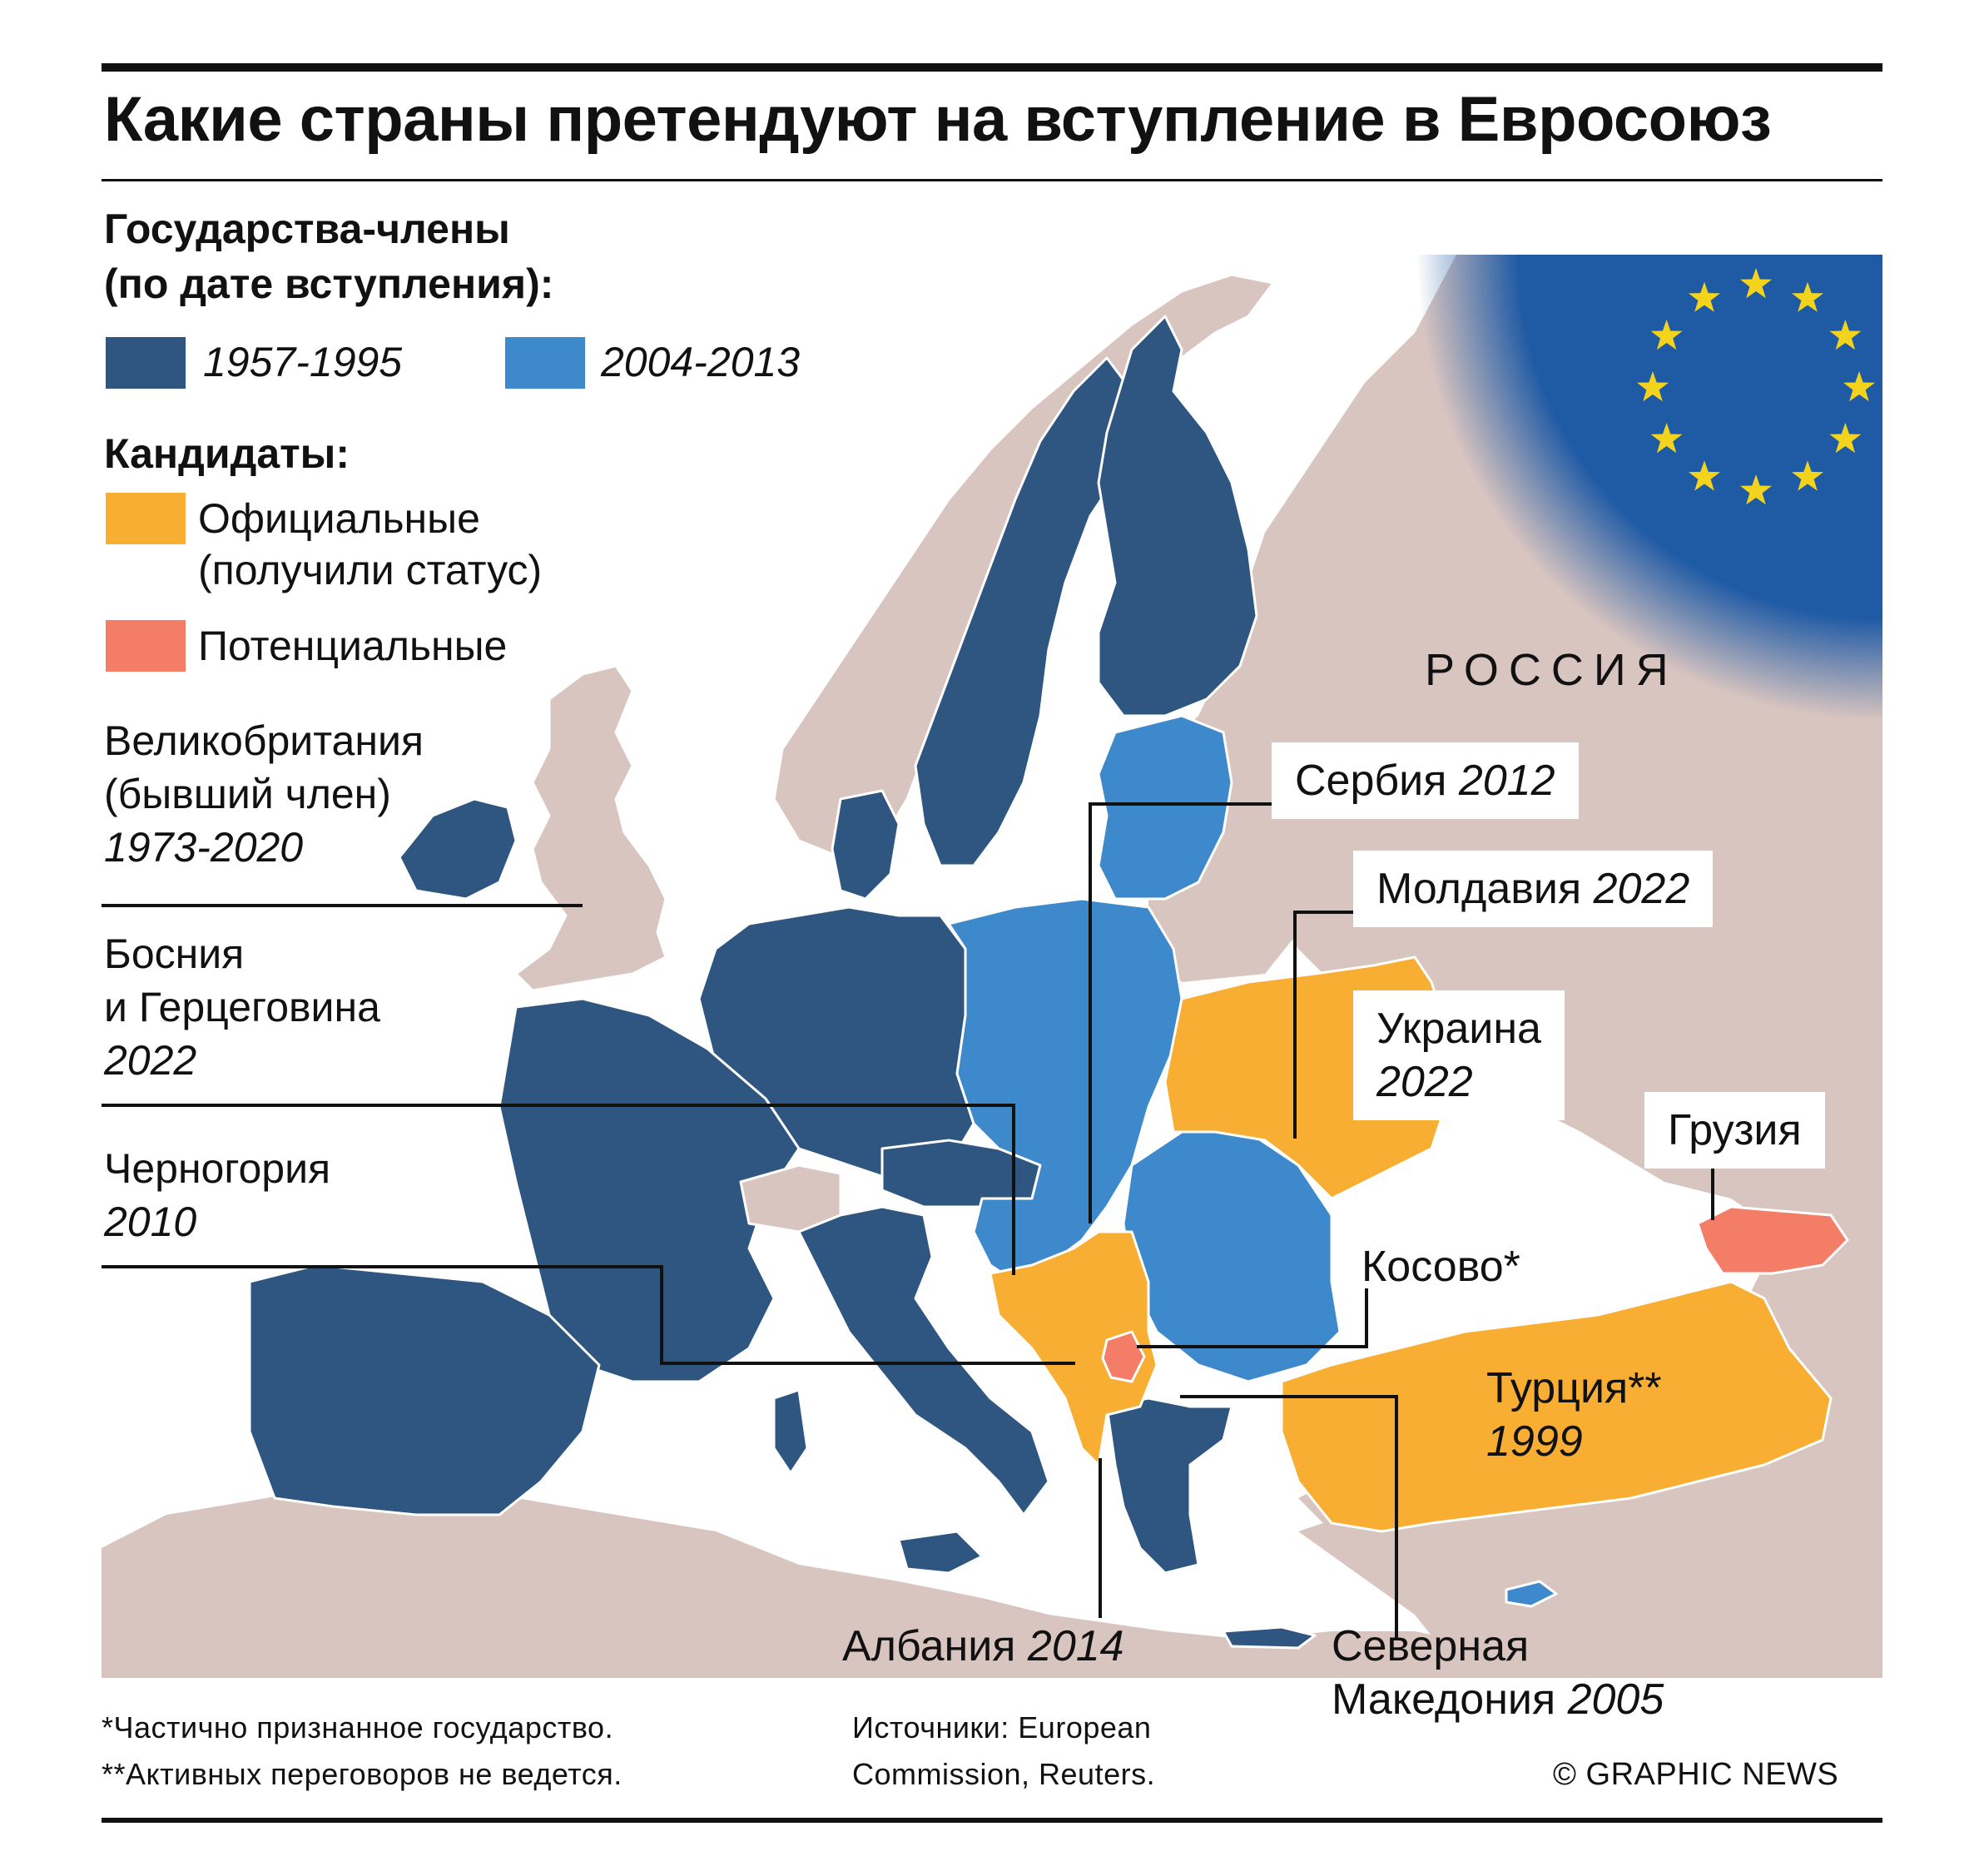 This screenshot has height=1876, width=1984. Describe the element at coordinates (1552, 670) in the screenshot. I see `russia-label: РОССИЯ` at that location.